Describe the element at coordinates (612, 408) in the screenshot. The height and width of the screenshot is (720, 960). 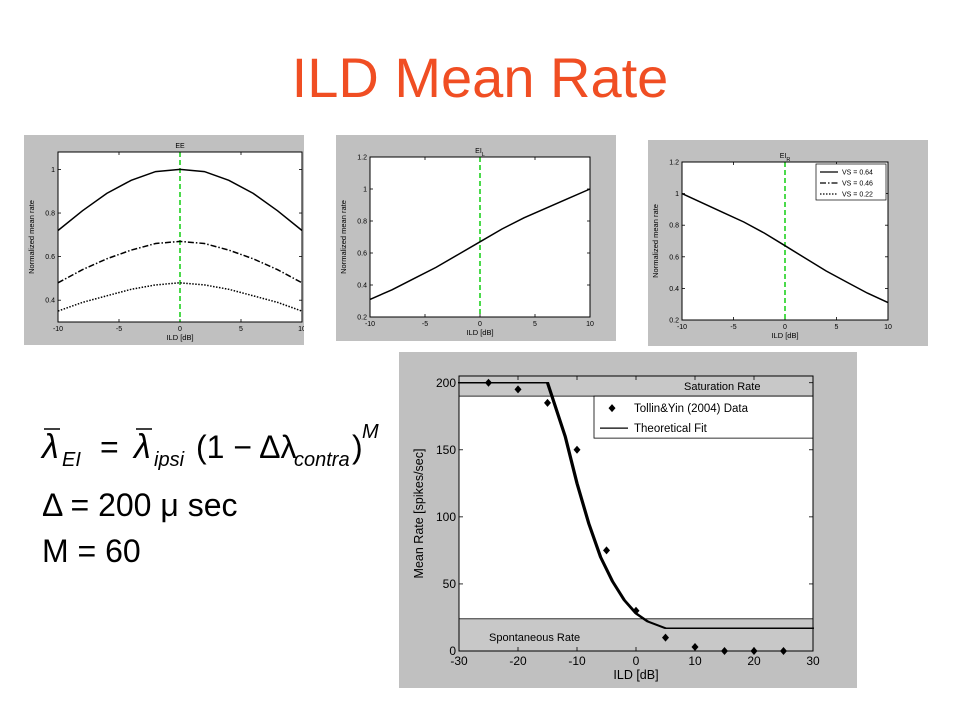
I see `legend-swatch` at that location.